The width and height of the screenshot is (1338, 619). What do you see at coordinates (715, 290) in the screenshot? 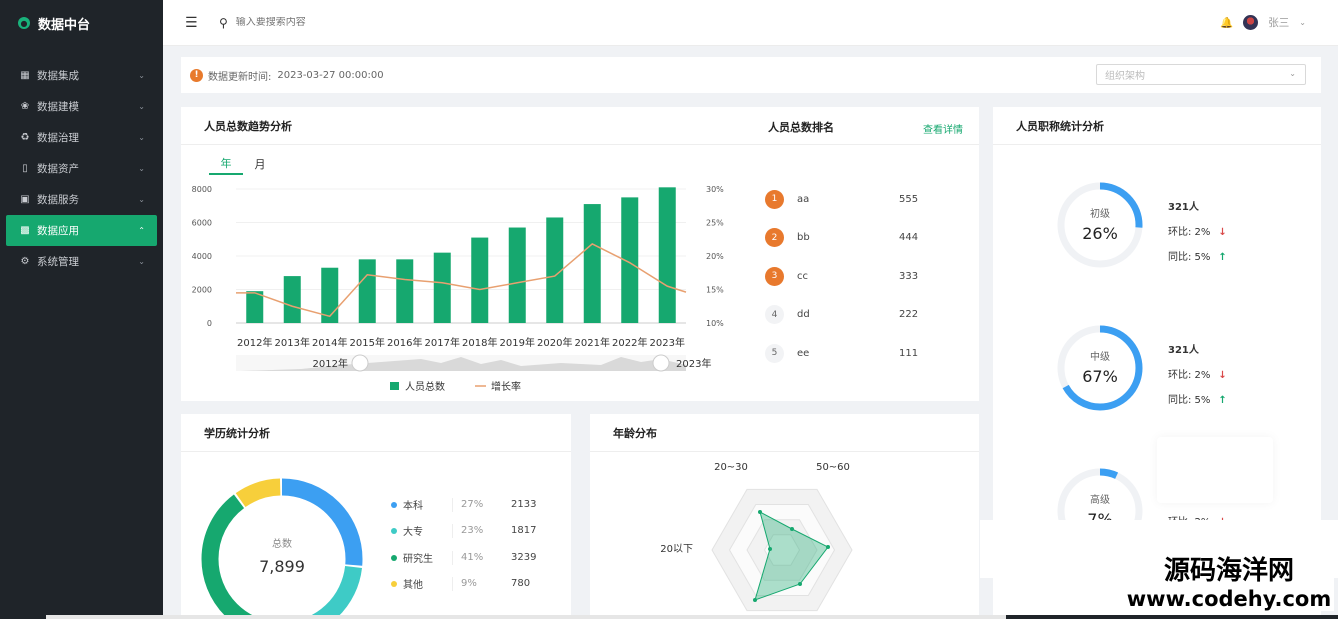
I see `y-tick-right: 15%` at bounding box center [715, 290].